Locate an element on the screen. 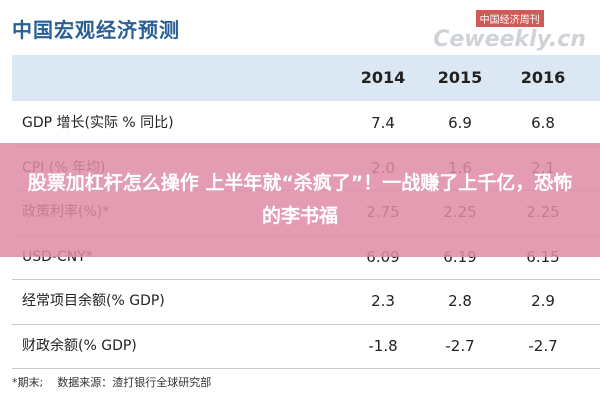  watermark-brand: 中国经济周刊 is located at coordinates (509, 18).